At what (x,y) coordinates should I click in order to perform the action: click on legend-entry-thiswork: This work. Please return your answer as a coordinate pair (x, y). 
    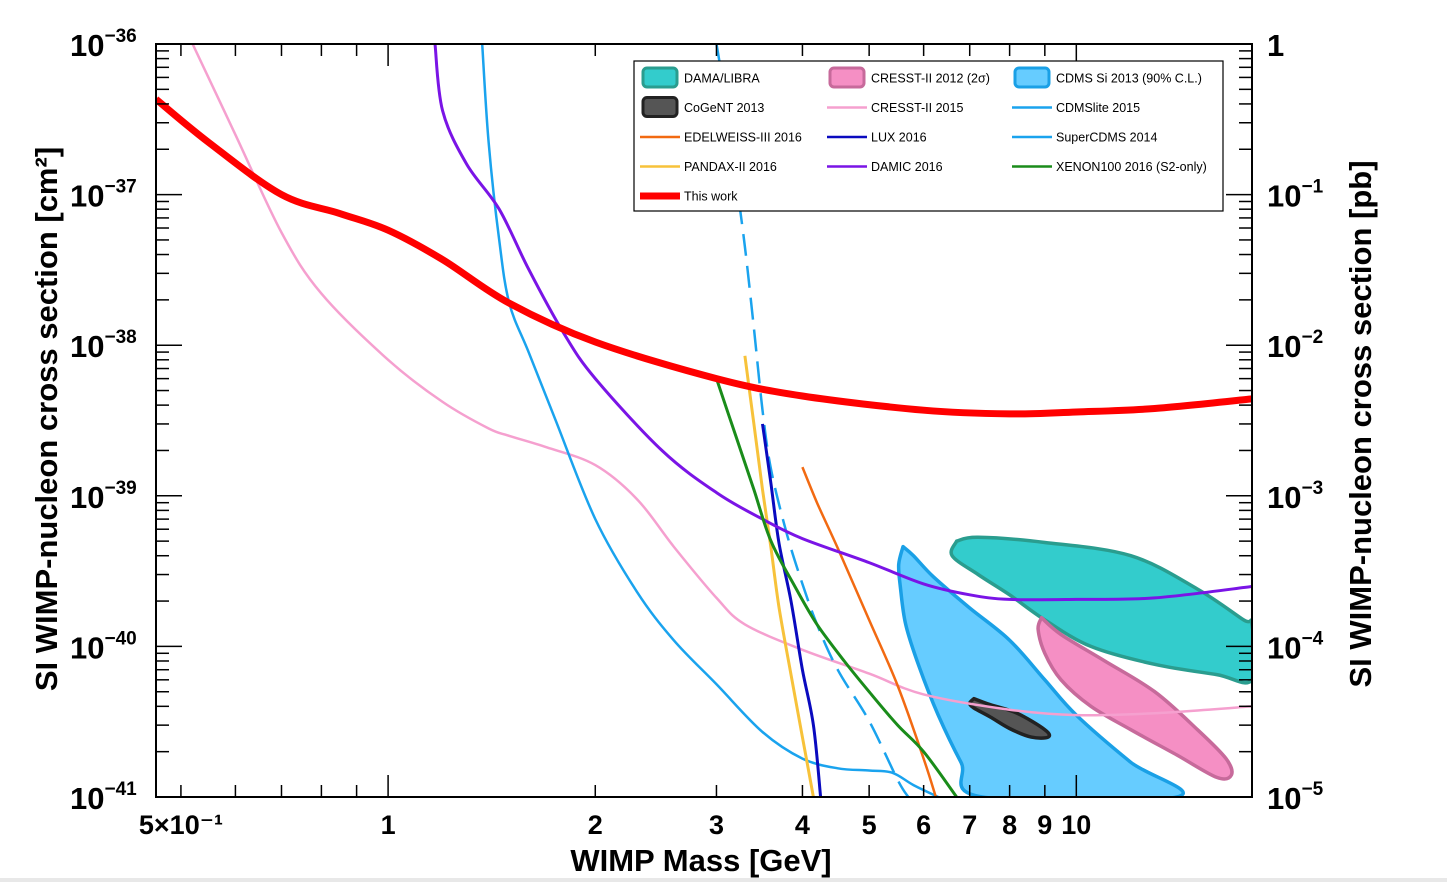
    Looking at the image, I should click on (689, 197).